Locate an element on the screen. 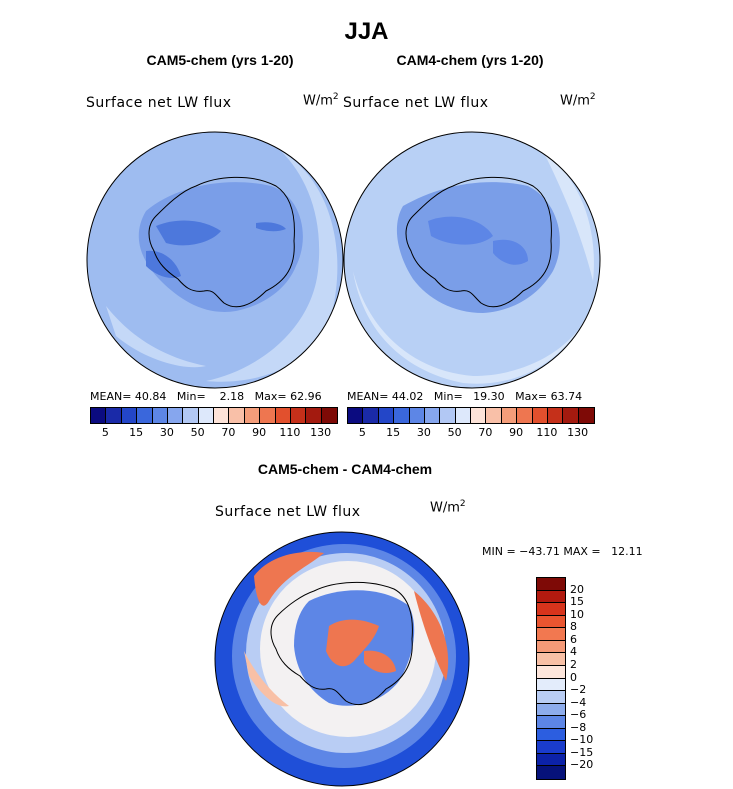  colorbar-diff-tick-label: 4 is located at coordinates (573, 652).